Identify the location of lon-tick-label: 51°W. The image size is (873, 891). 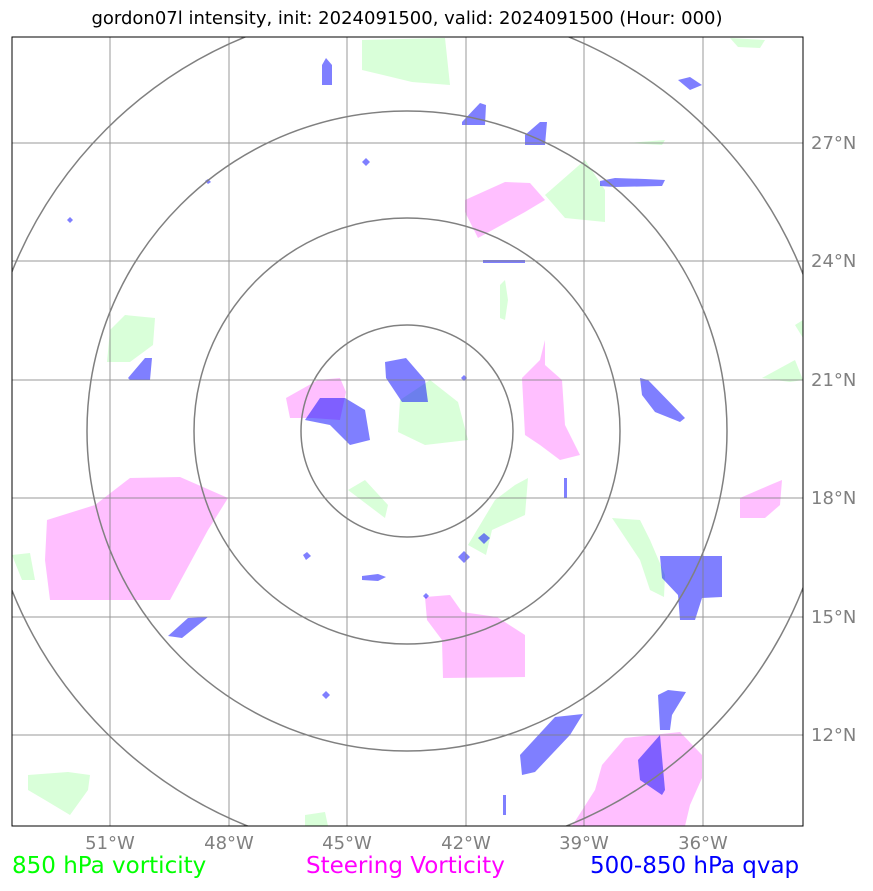
(110, 843).